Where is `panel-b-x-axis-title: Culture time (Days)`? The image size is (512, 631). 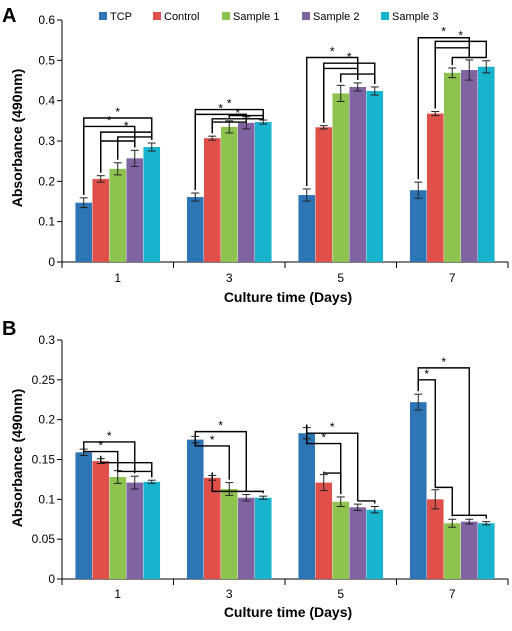 panel-b-x-axis-title: Culture time (Days) is located at coordinates (288, 612).